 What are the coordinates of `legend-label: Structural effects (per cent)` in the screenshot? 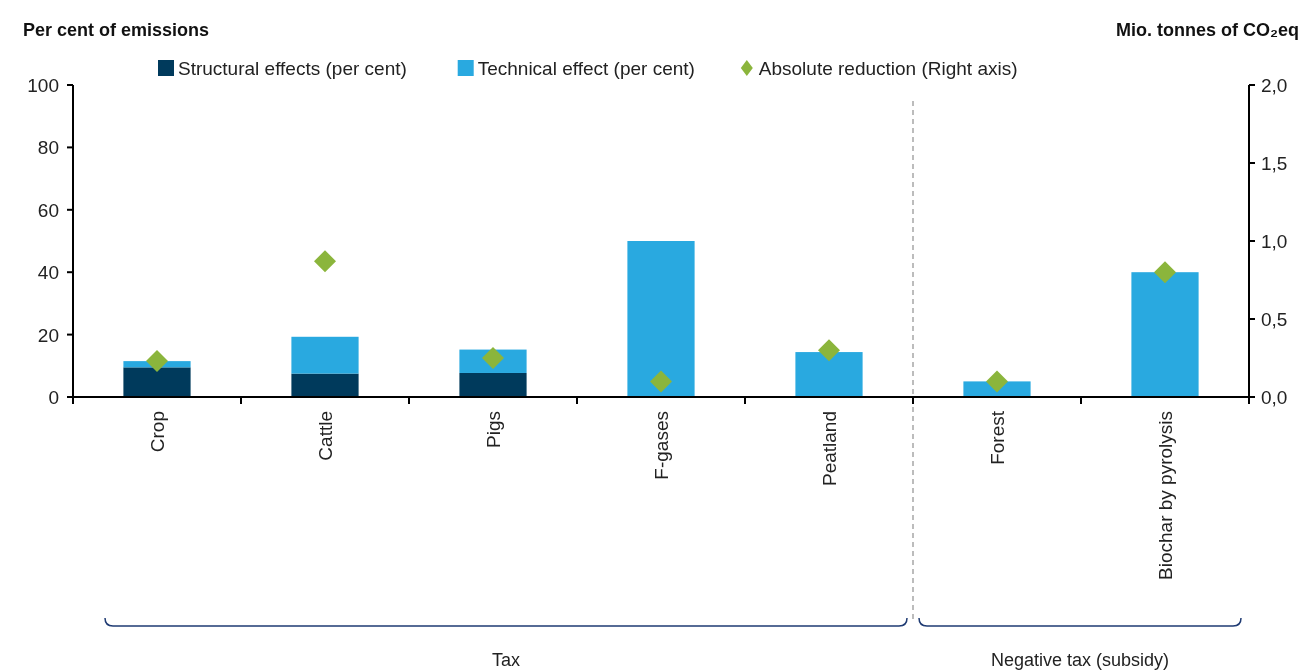 It's located at (292, 68).